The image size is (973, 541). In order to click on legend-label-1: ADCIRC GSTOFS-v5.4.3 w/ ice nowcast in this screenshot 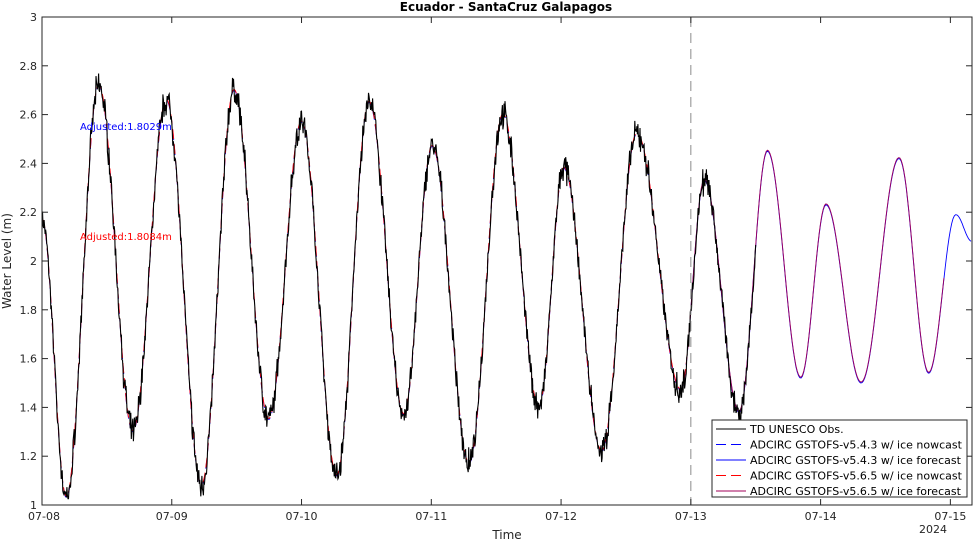, I will do `click(856, 445)`.